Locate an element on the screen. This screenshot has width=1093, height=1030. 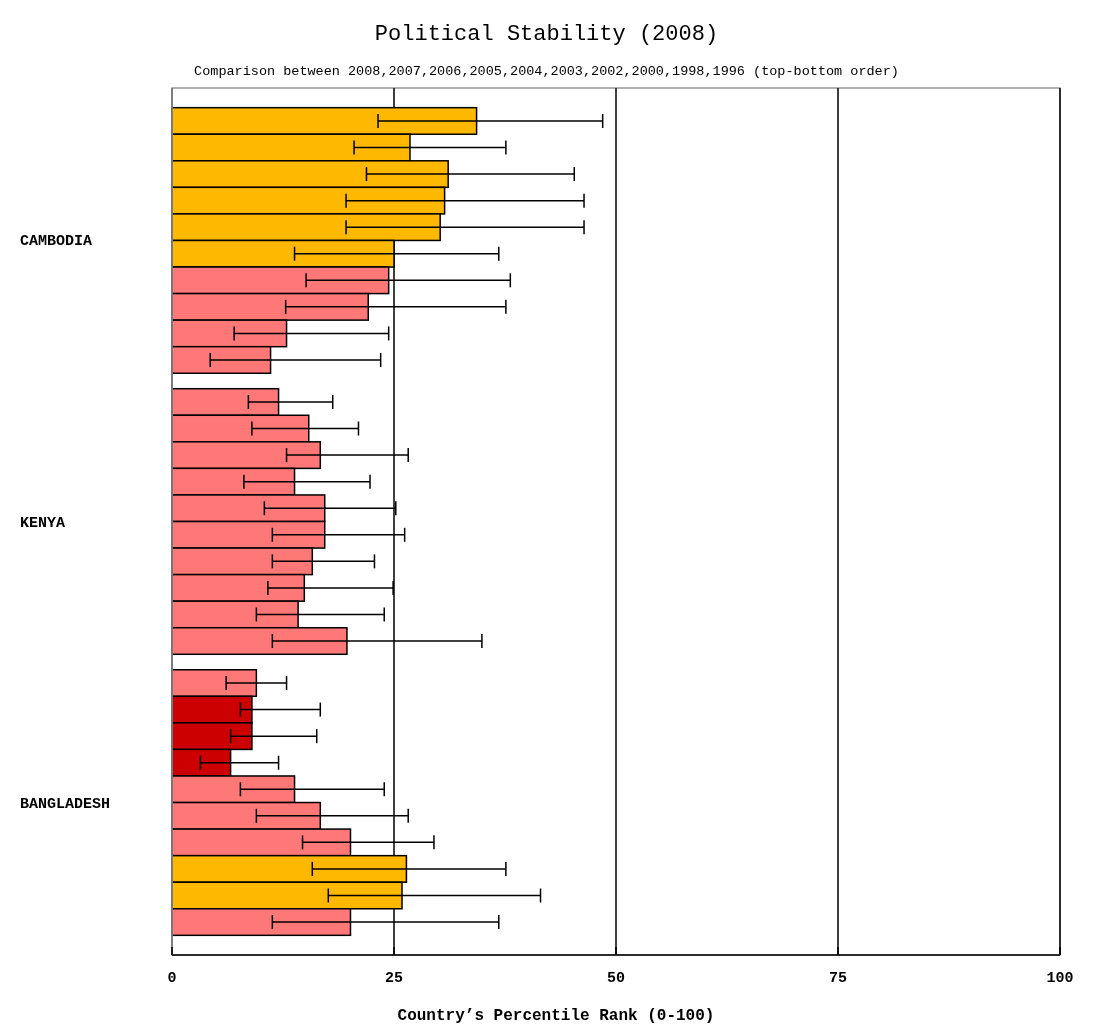
y-tick-label: BANGLADESH is located at coordinates (65, 804).